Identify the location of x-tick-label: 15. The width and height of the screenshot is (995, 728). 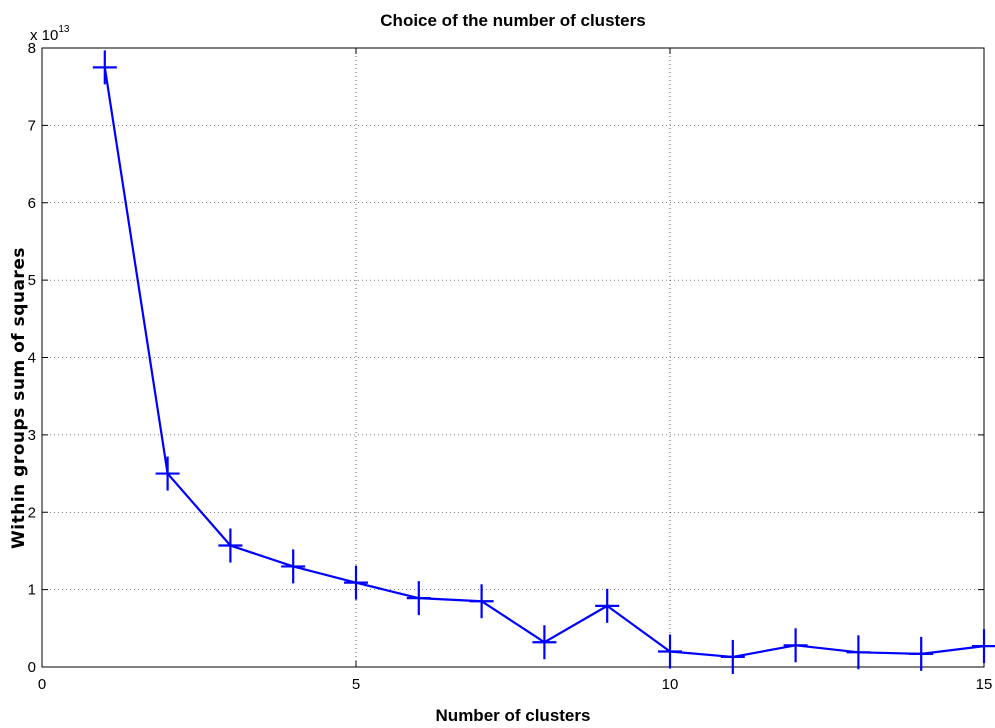
(984, 684).